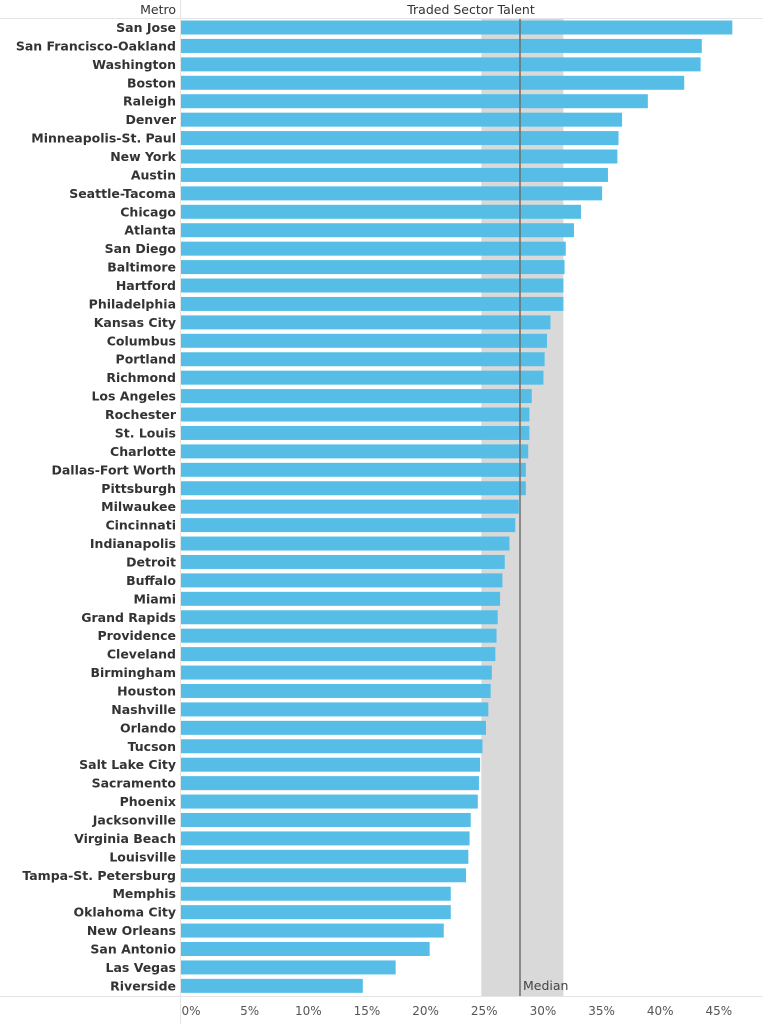 Image resolution: width=763 pixels, height=1024 pixels. What do you see at coordinates (125, 838) in the screenshot?
I see `category-label: Virginia Beach` at bounding box center [125, 838].